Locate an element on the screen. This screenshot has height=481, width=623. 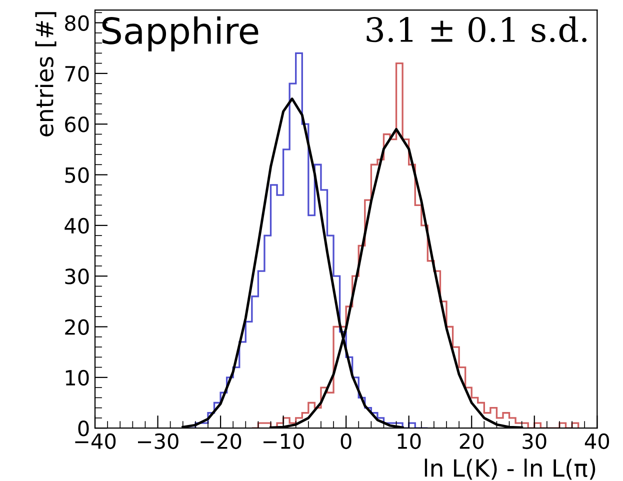
y-tick-label: 50 is located at coordinates (77, 175).